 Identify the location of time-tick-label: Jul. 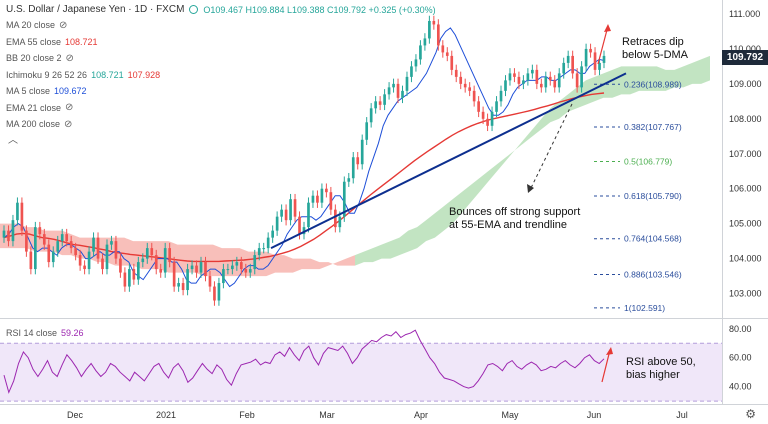
(682, 415).